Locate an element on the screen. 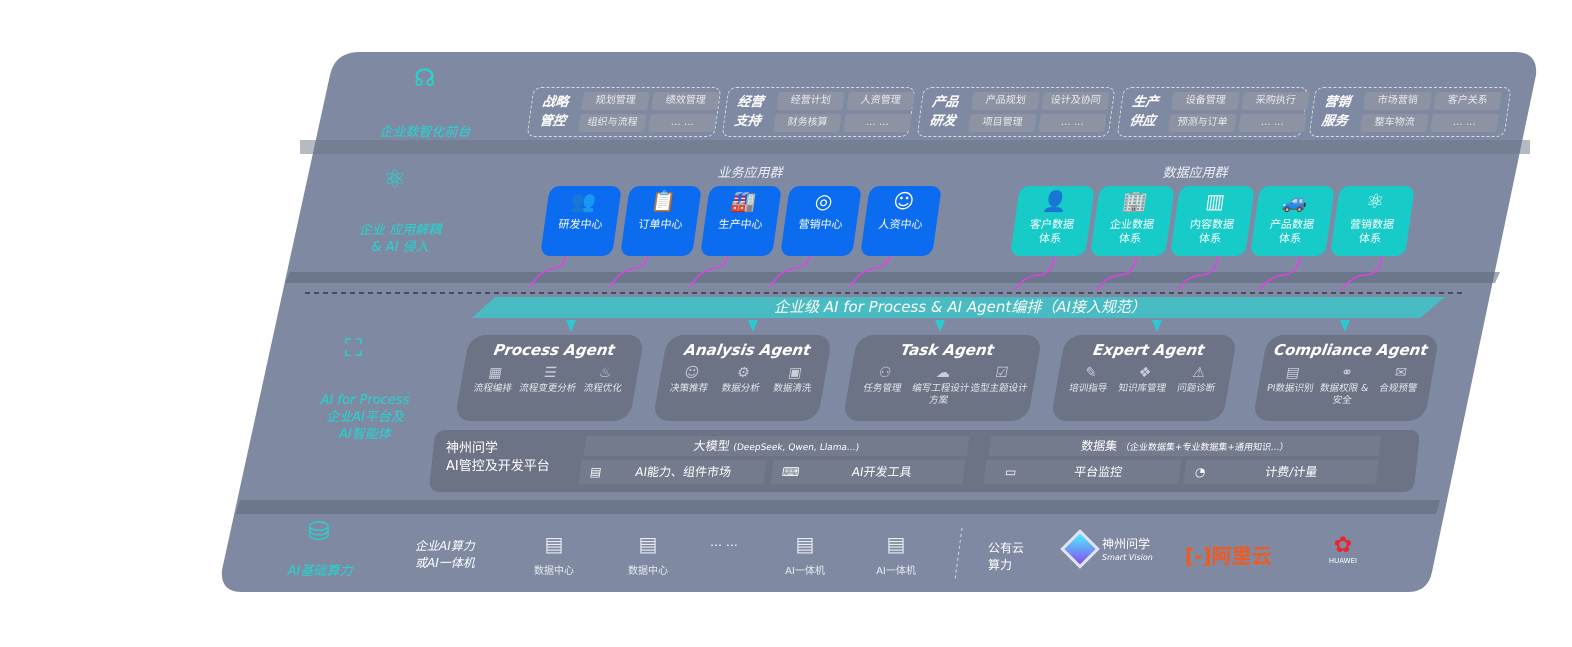  molecule-icon: ⚛ is located at coordinates (395, 180).